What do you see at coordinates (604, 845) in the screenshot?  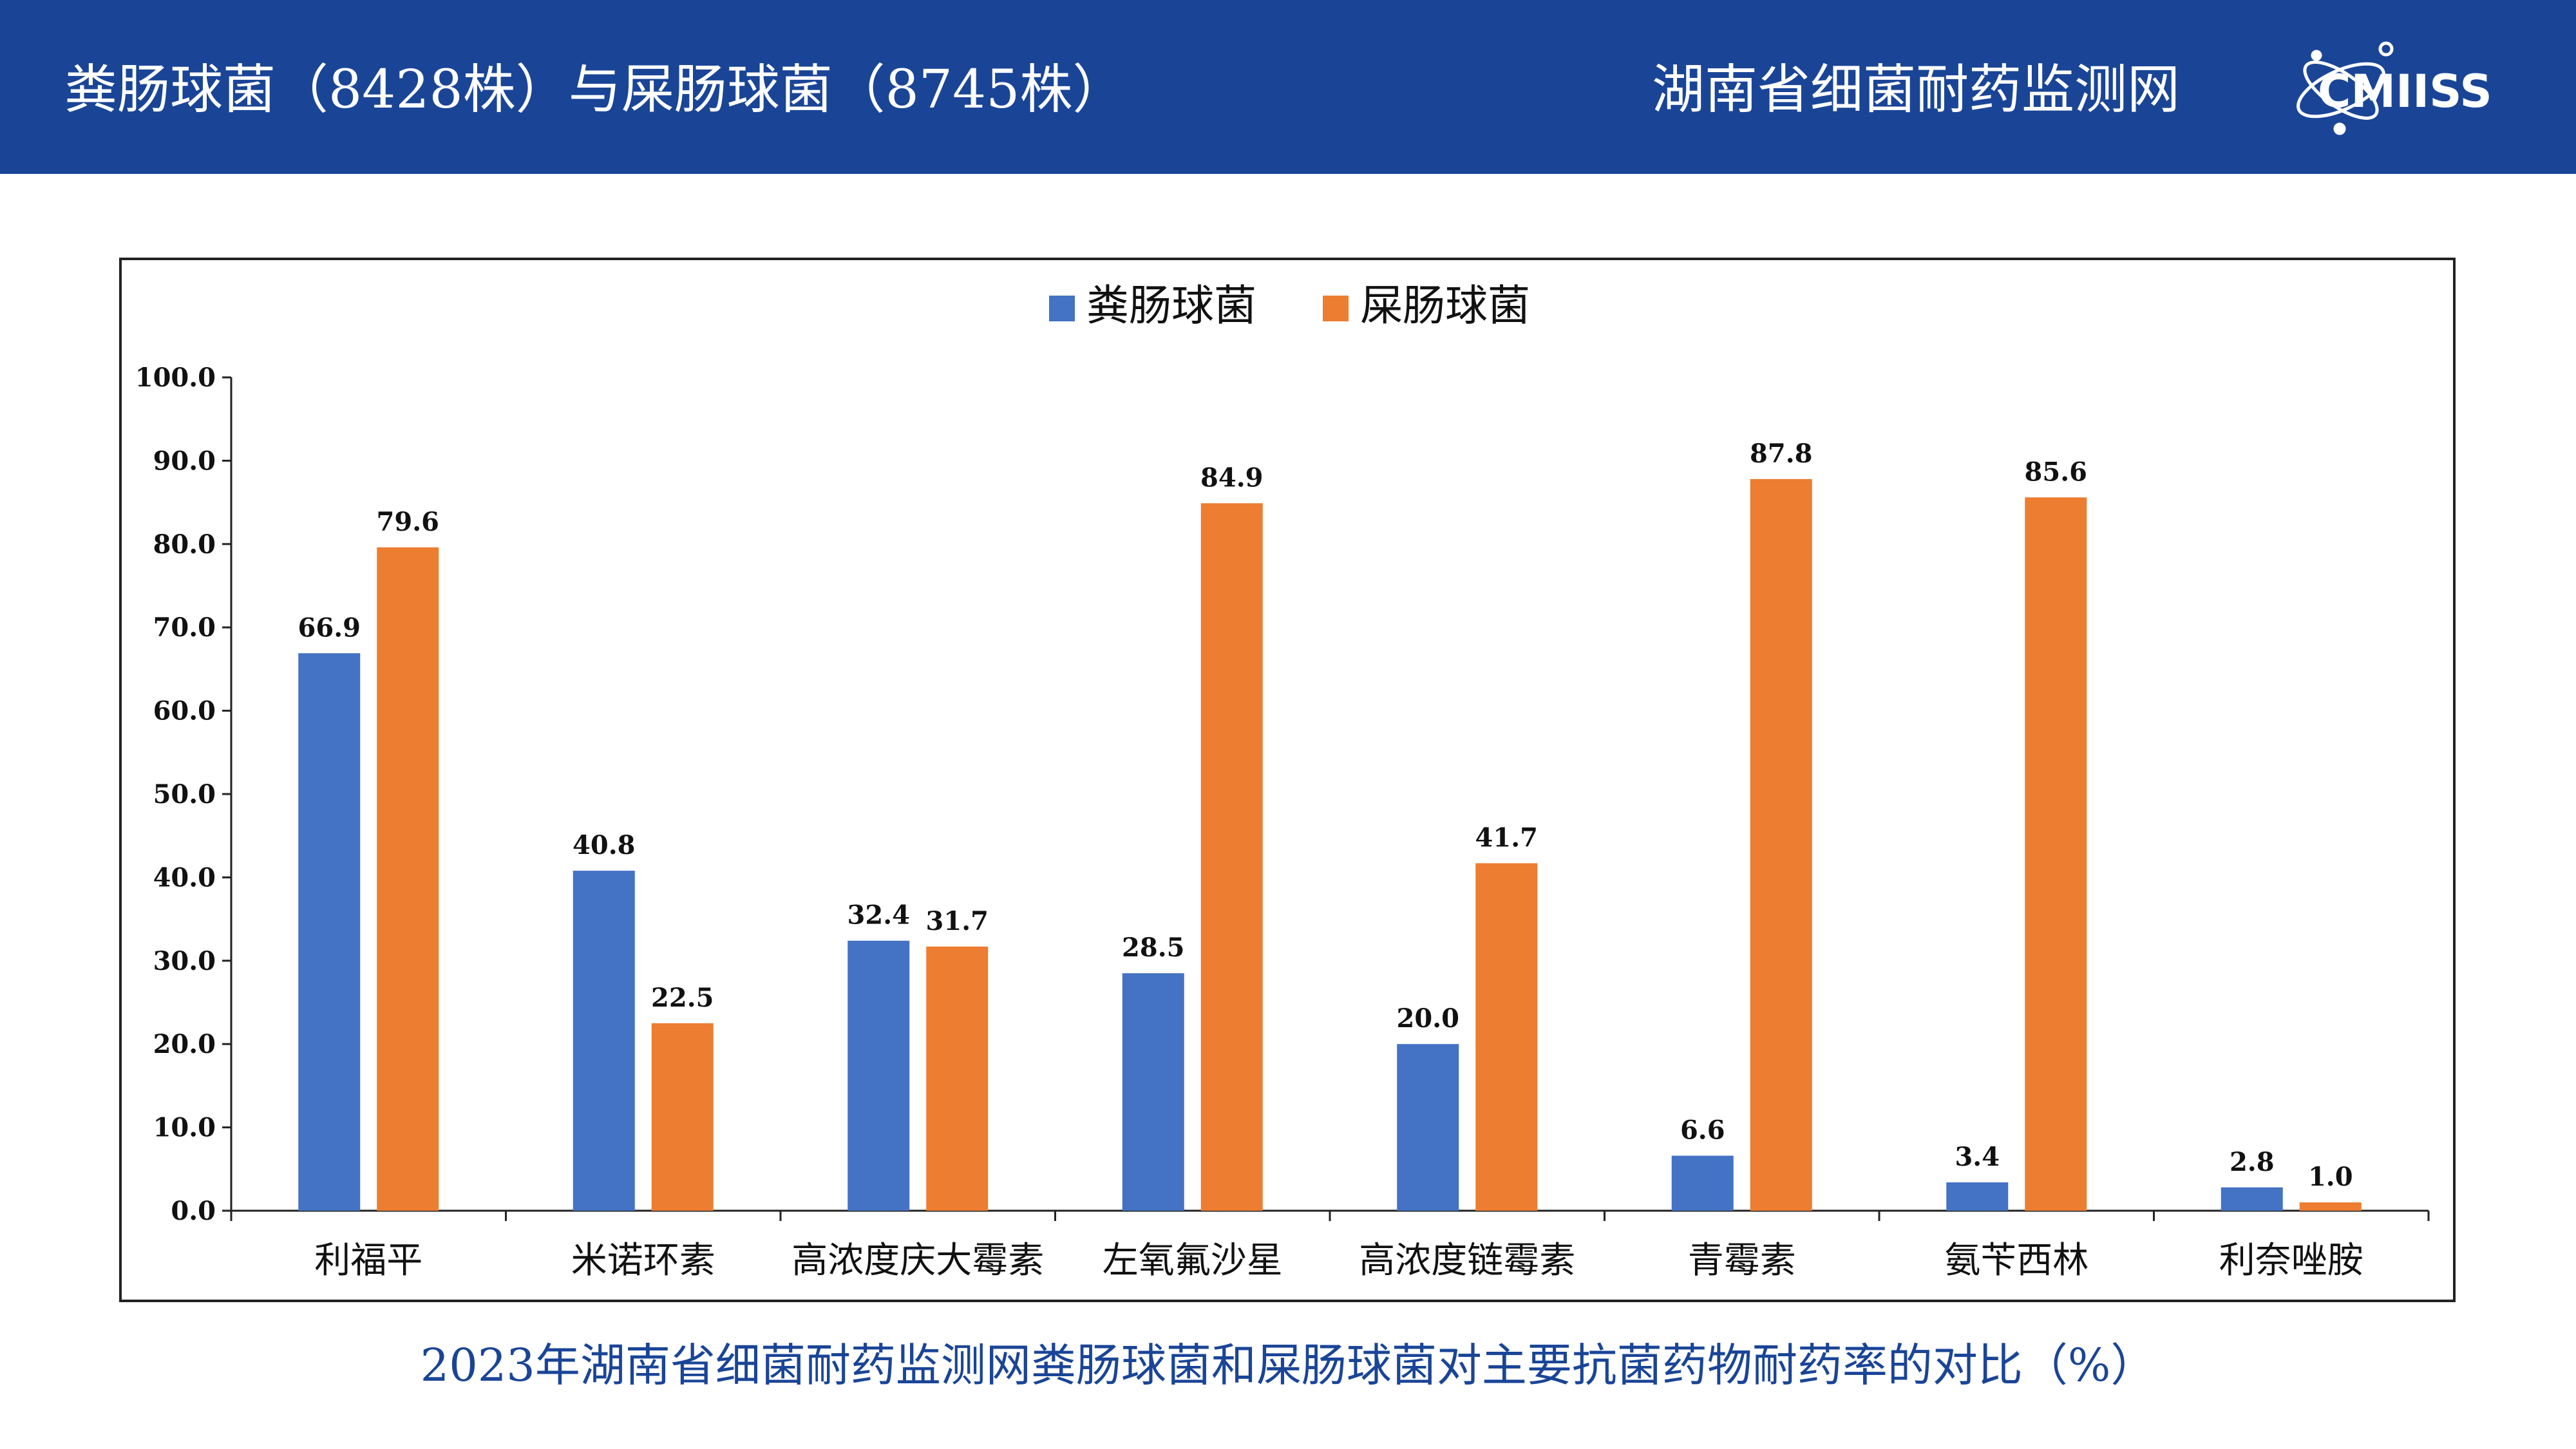 I see `data-label: 40.8` at bounding box center [604, 845].